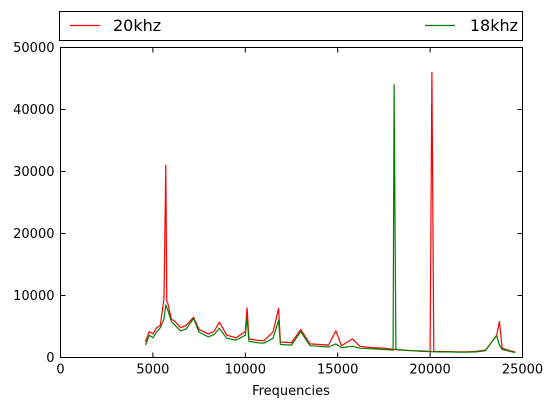 The image size is (556, 408). I want to click on y-tick-label: 40000, so click(33, 110).